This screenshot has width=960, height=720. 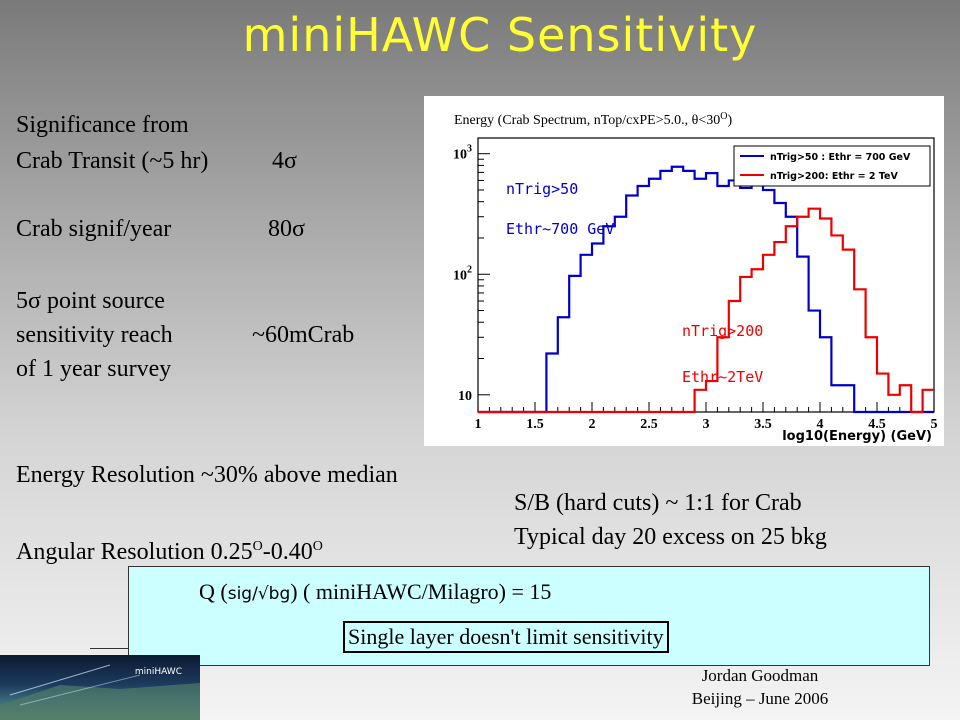 I want to click on crab-transit-value: 4σ, so click(x=284, y=161).